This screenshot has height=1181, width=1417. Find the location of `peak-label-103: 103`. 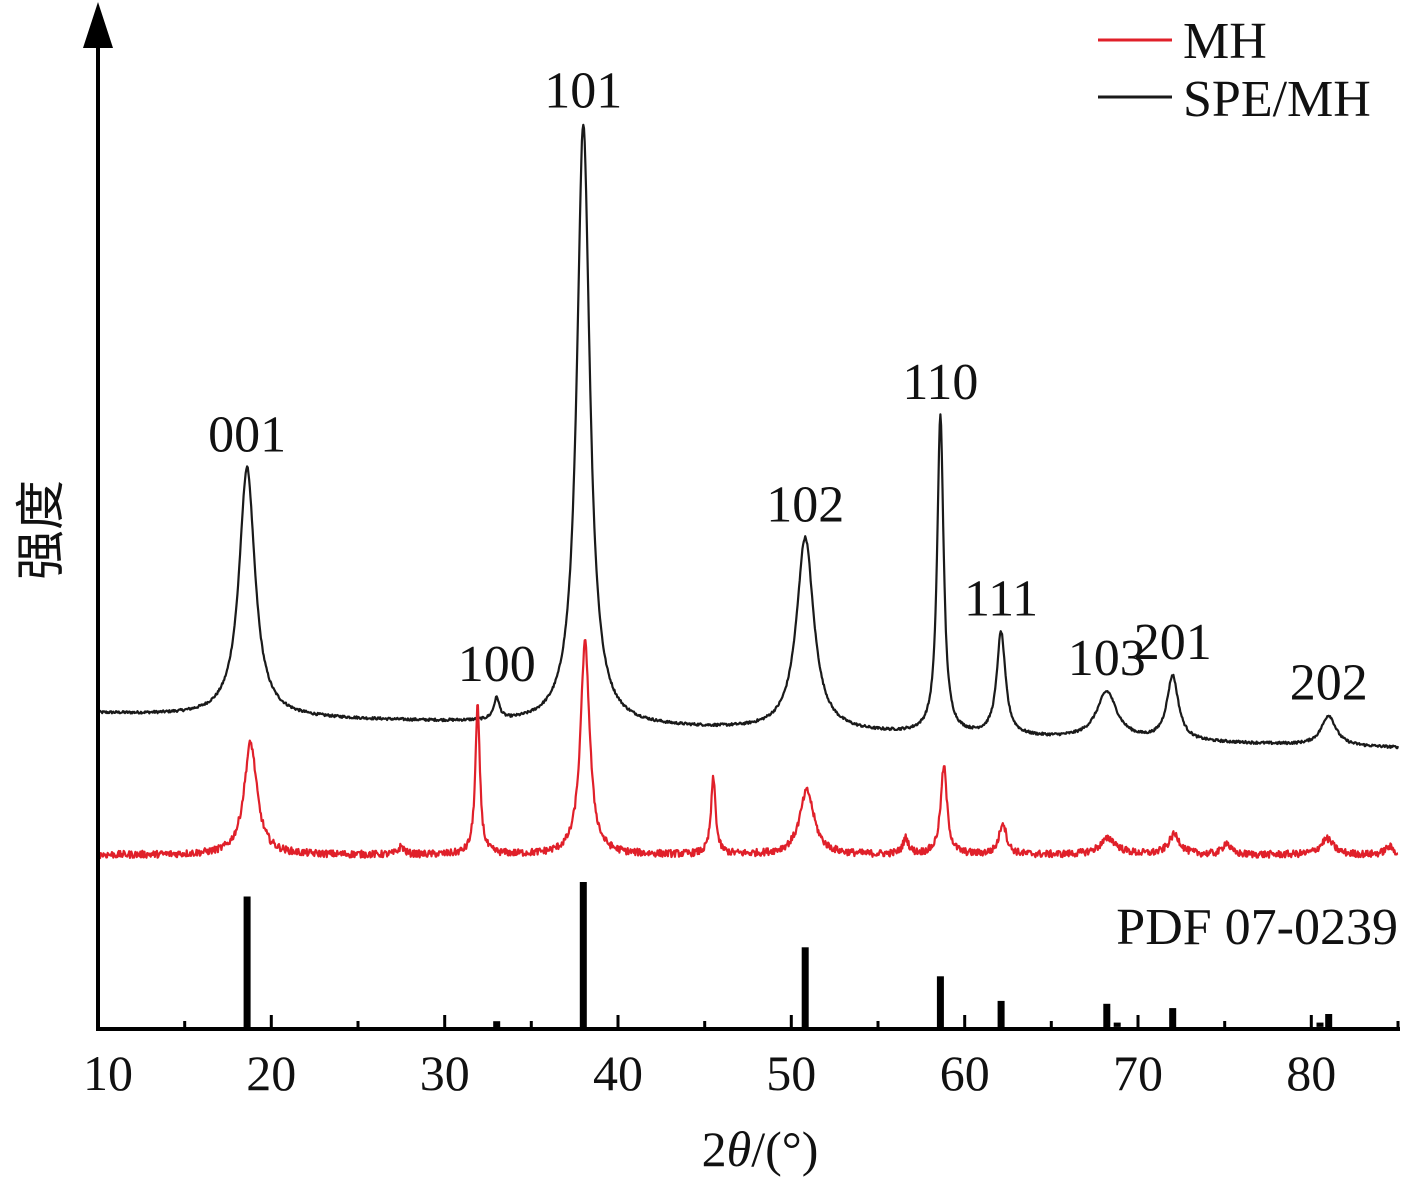

peak-label-103: 103 is located at coordinates (1107, 658).